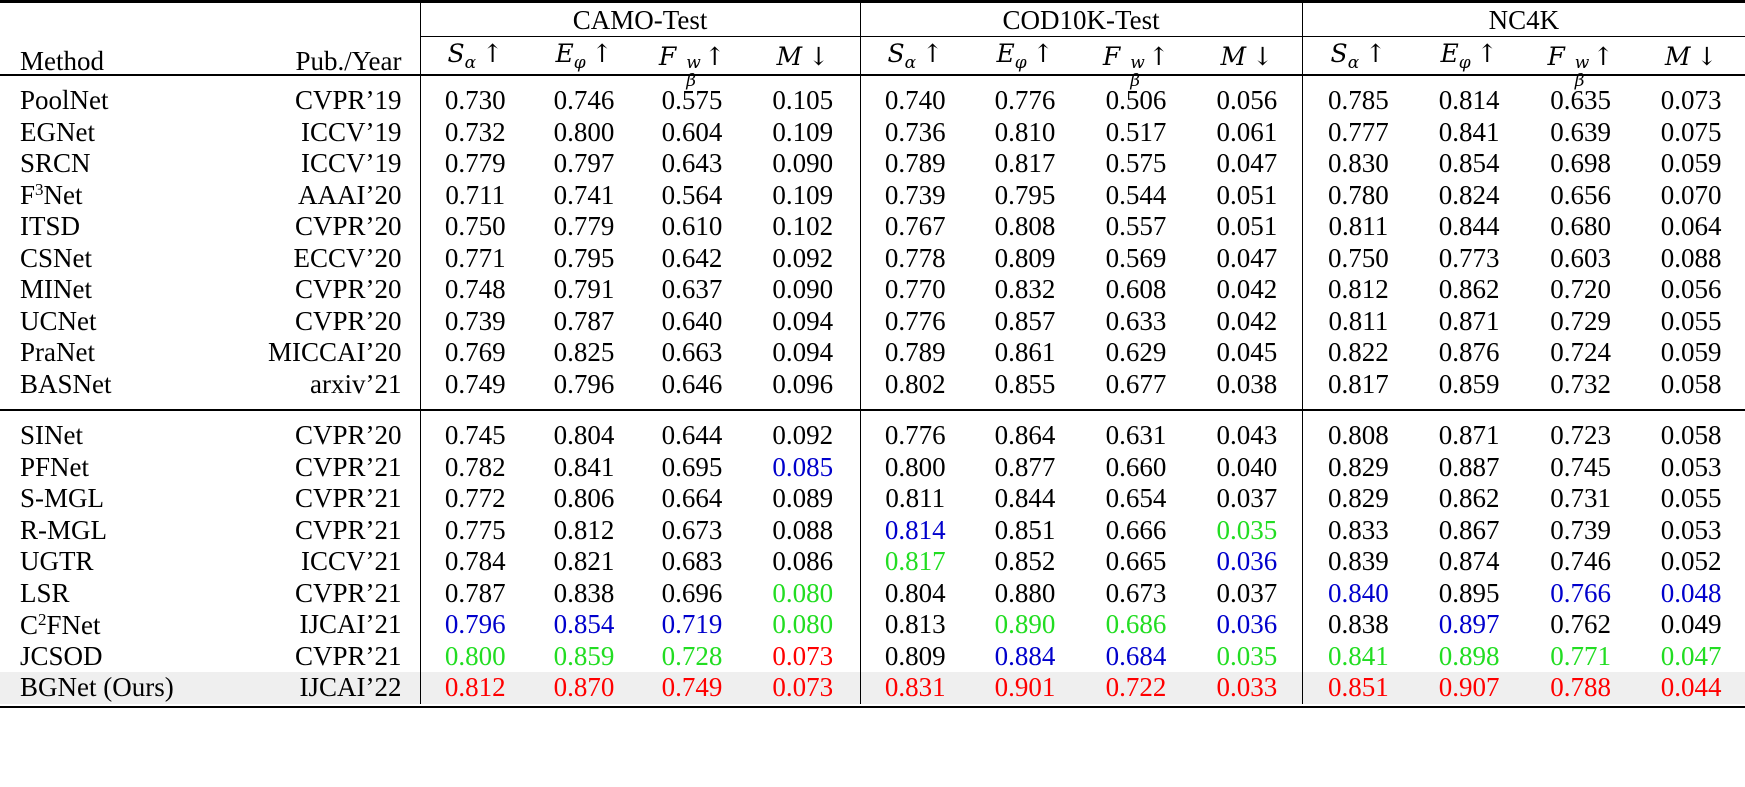 This screenshot has width=1745, height=787. What do you see at coordinates (1580, 352) in the screenshot?
I see `metric-value: 0.724` at bounding box center [1580, 352].